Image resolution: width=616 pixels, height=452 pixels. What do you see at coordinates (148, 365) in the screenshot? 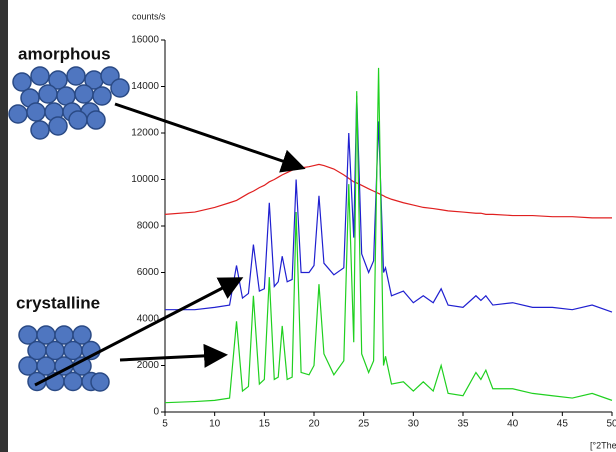
I see `y-tick-label: 2000` at bounding box center [148, 365].